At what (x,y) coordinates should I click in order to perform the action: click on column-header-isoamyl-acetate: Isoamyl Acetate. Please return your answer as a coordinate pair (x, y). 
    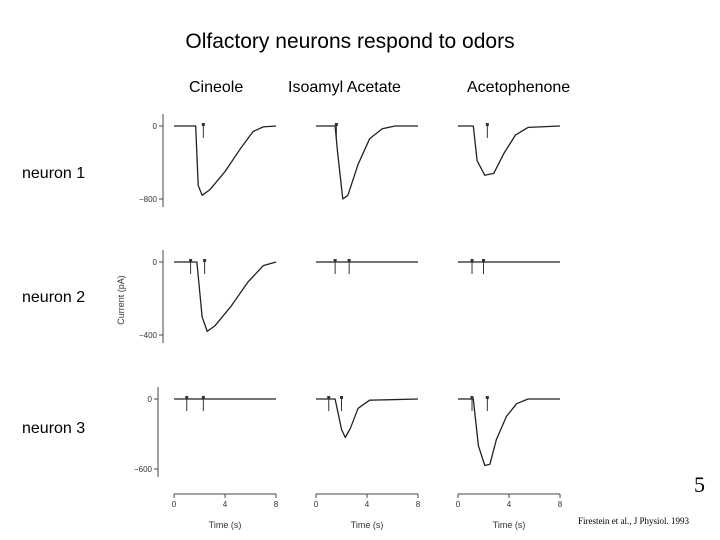
    Looking at the image, I should click on (344, 87).